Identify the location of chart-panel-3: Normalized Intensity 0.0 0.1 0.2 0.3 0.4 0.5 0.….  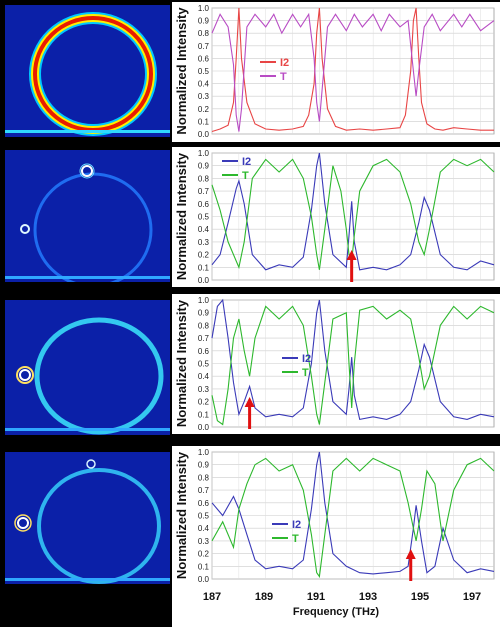
(336, 364).